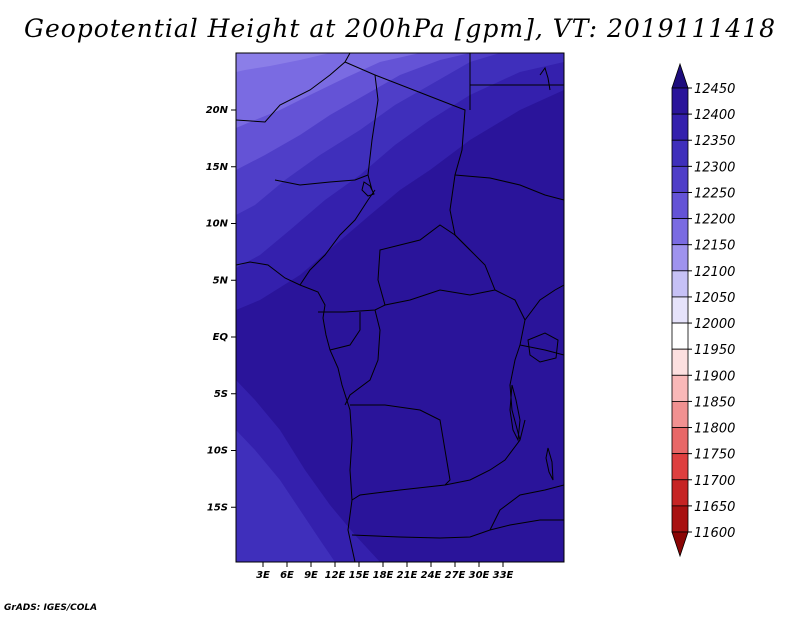 The width and height of the screenshot is (800, 618). I want to click on longitude-axis: 3E 6E 9E 12E 15E 18E 21E 24E 27E 30E 33E, so click(385, 571).